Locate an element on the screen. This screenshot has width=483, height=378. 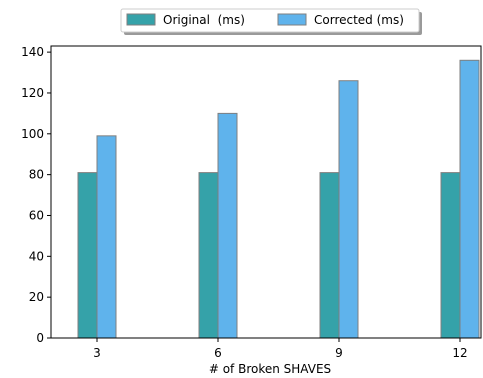
x-tick-label: 6 is located at coordinates (218, 353).